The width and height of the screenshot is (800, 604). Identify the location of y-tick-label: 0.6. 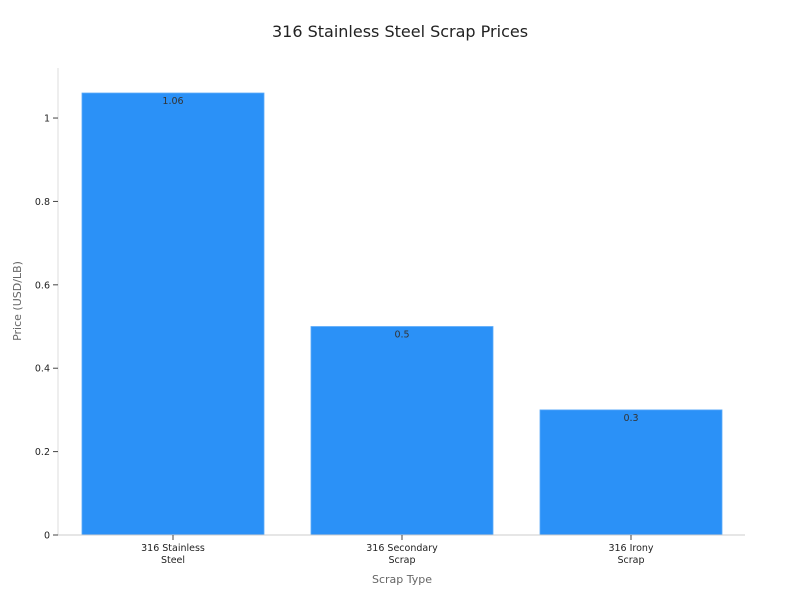
(42, 285).